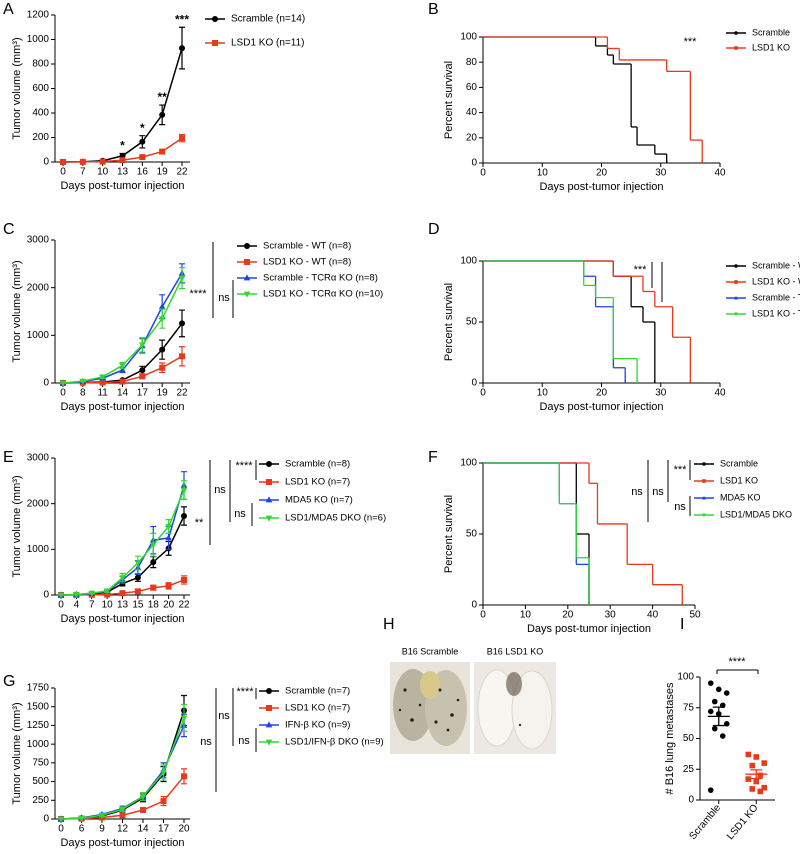 The height and width of the screenshot is (854, 800). I want to click on x-tick-label: 8, so click(83, 393).